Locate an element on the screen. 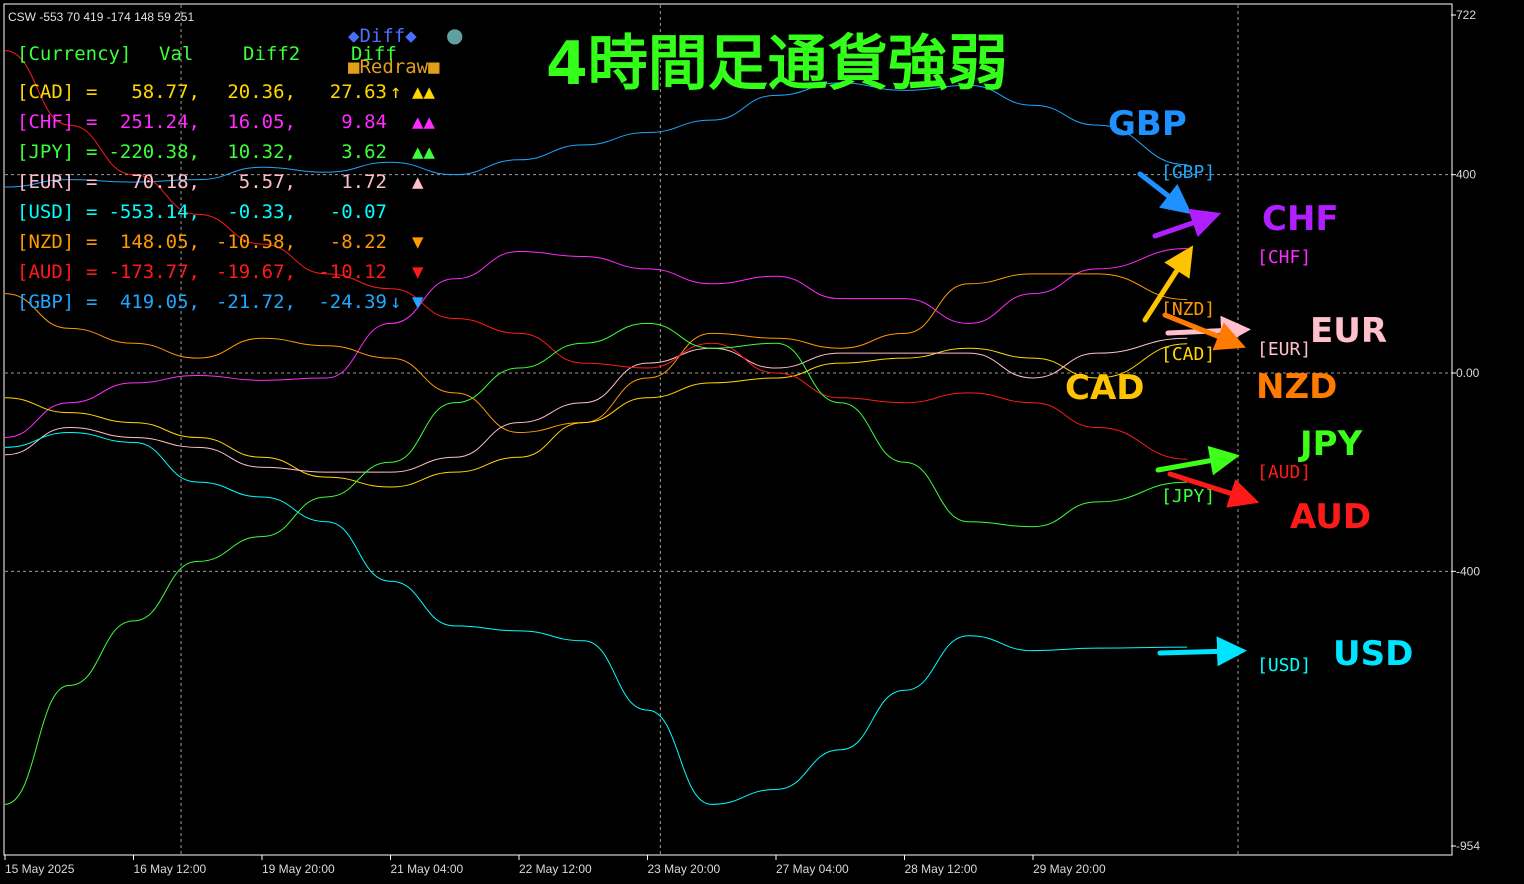  header-diff: Diff is located at coordinates (374, 54).